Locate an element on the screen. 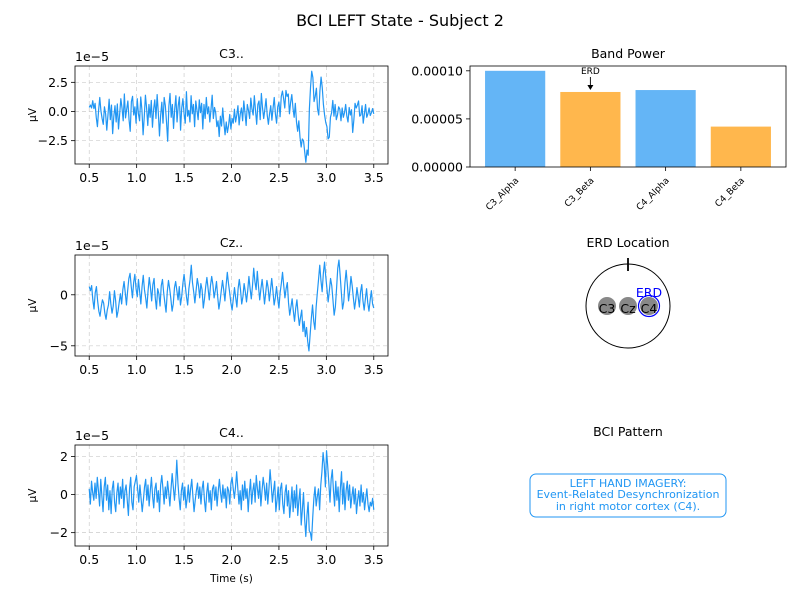  electrode-c4 is located at coordinates (649, 306).